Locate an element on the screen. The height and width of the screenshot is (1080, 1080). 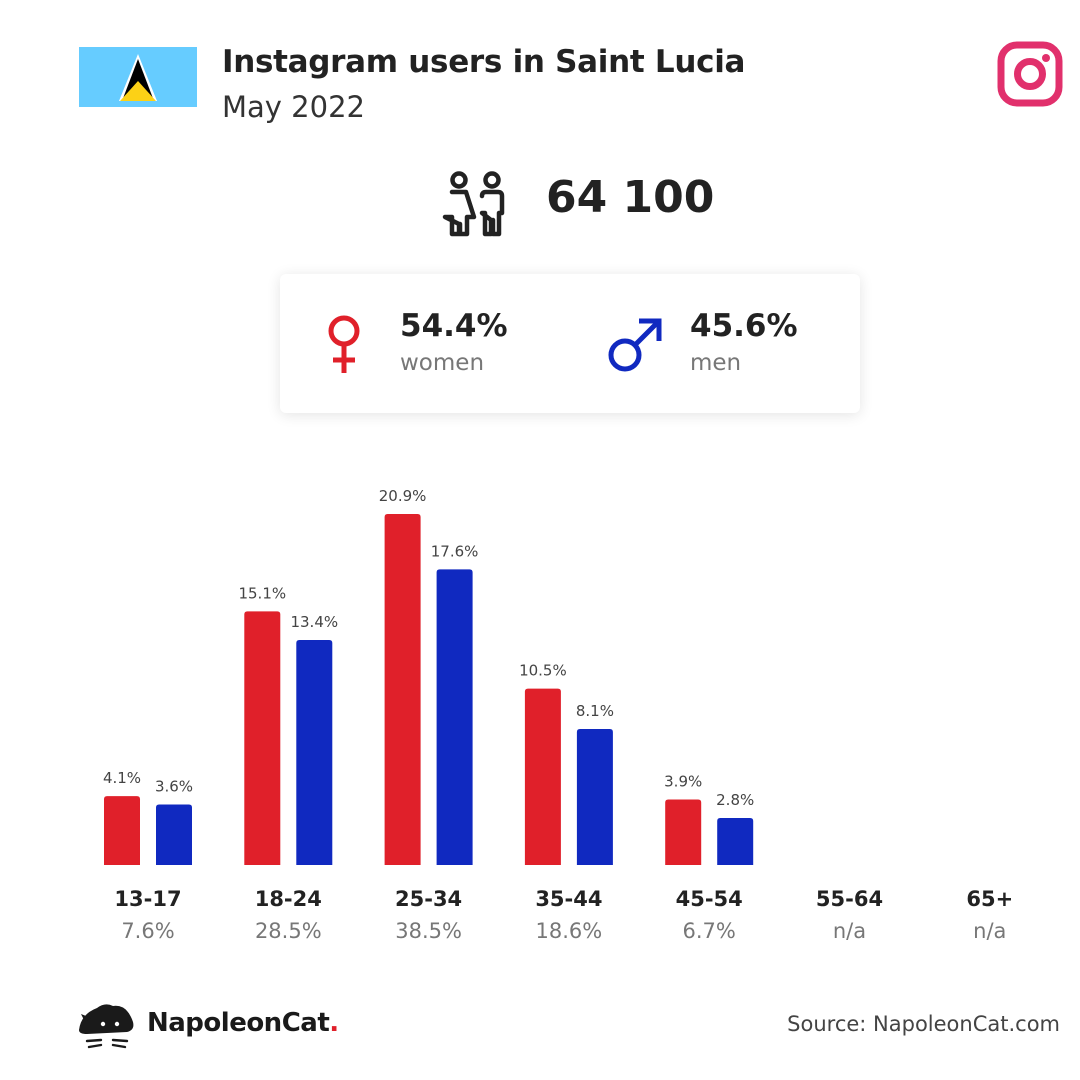
napoleoncat-logo-icon is located at coordinates (106, 1026).